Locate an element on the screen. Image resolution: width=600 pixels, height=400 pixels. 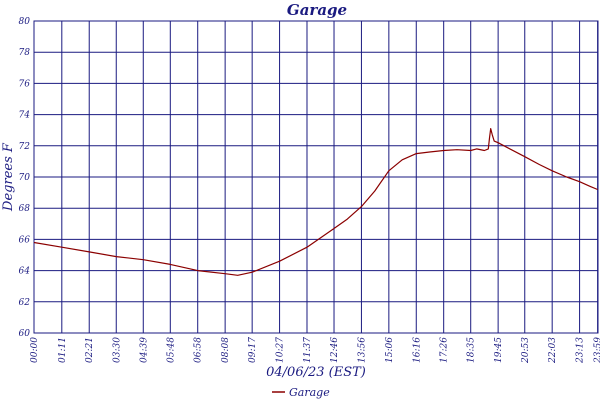
y-tick-label: 72 is located at coordinates (25, 147).